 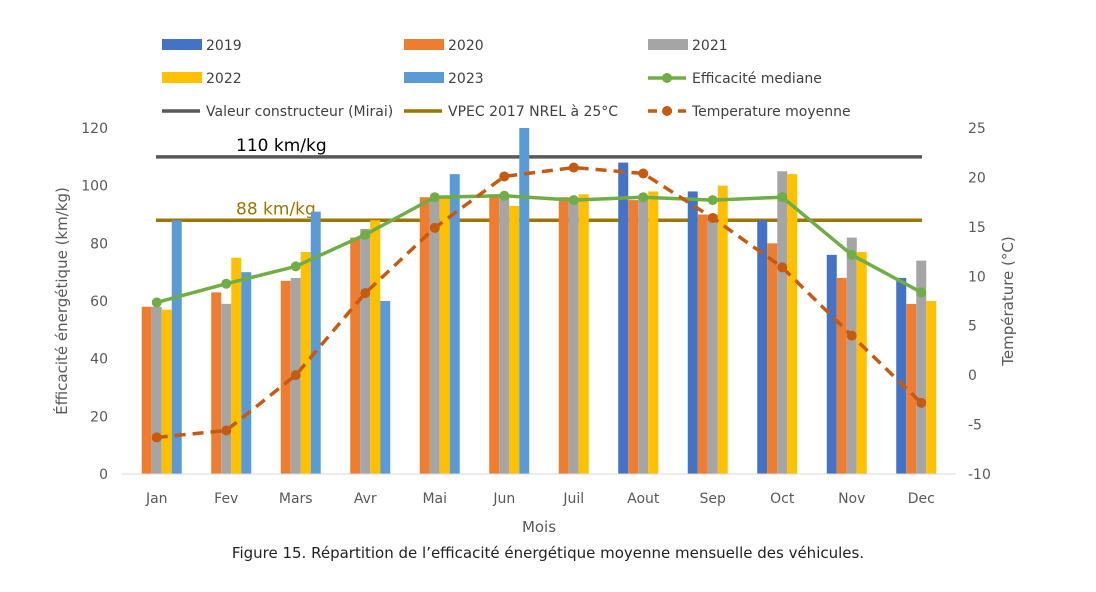 I want to click on y-tick-label: 80, so click(x=99, y=244).